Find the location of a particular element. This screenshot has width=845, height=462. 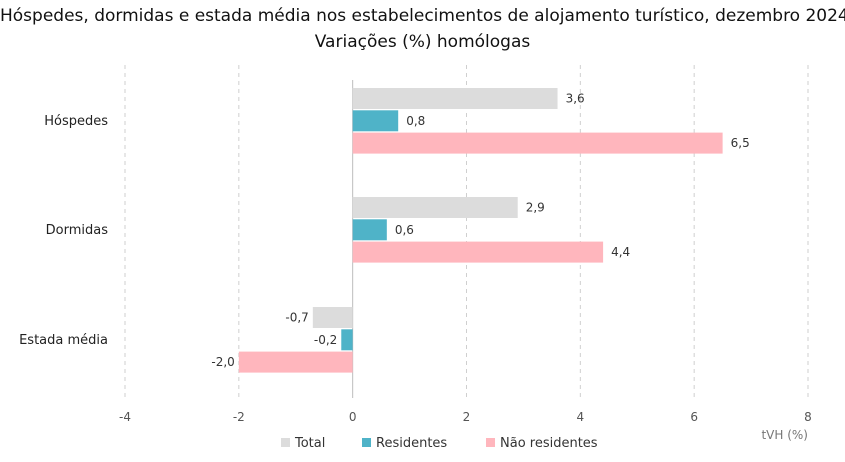

x-tick-label: 8 is located at coordinates (808, 417).